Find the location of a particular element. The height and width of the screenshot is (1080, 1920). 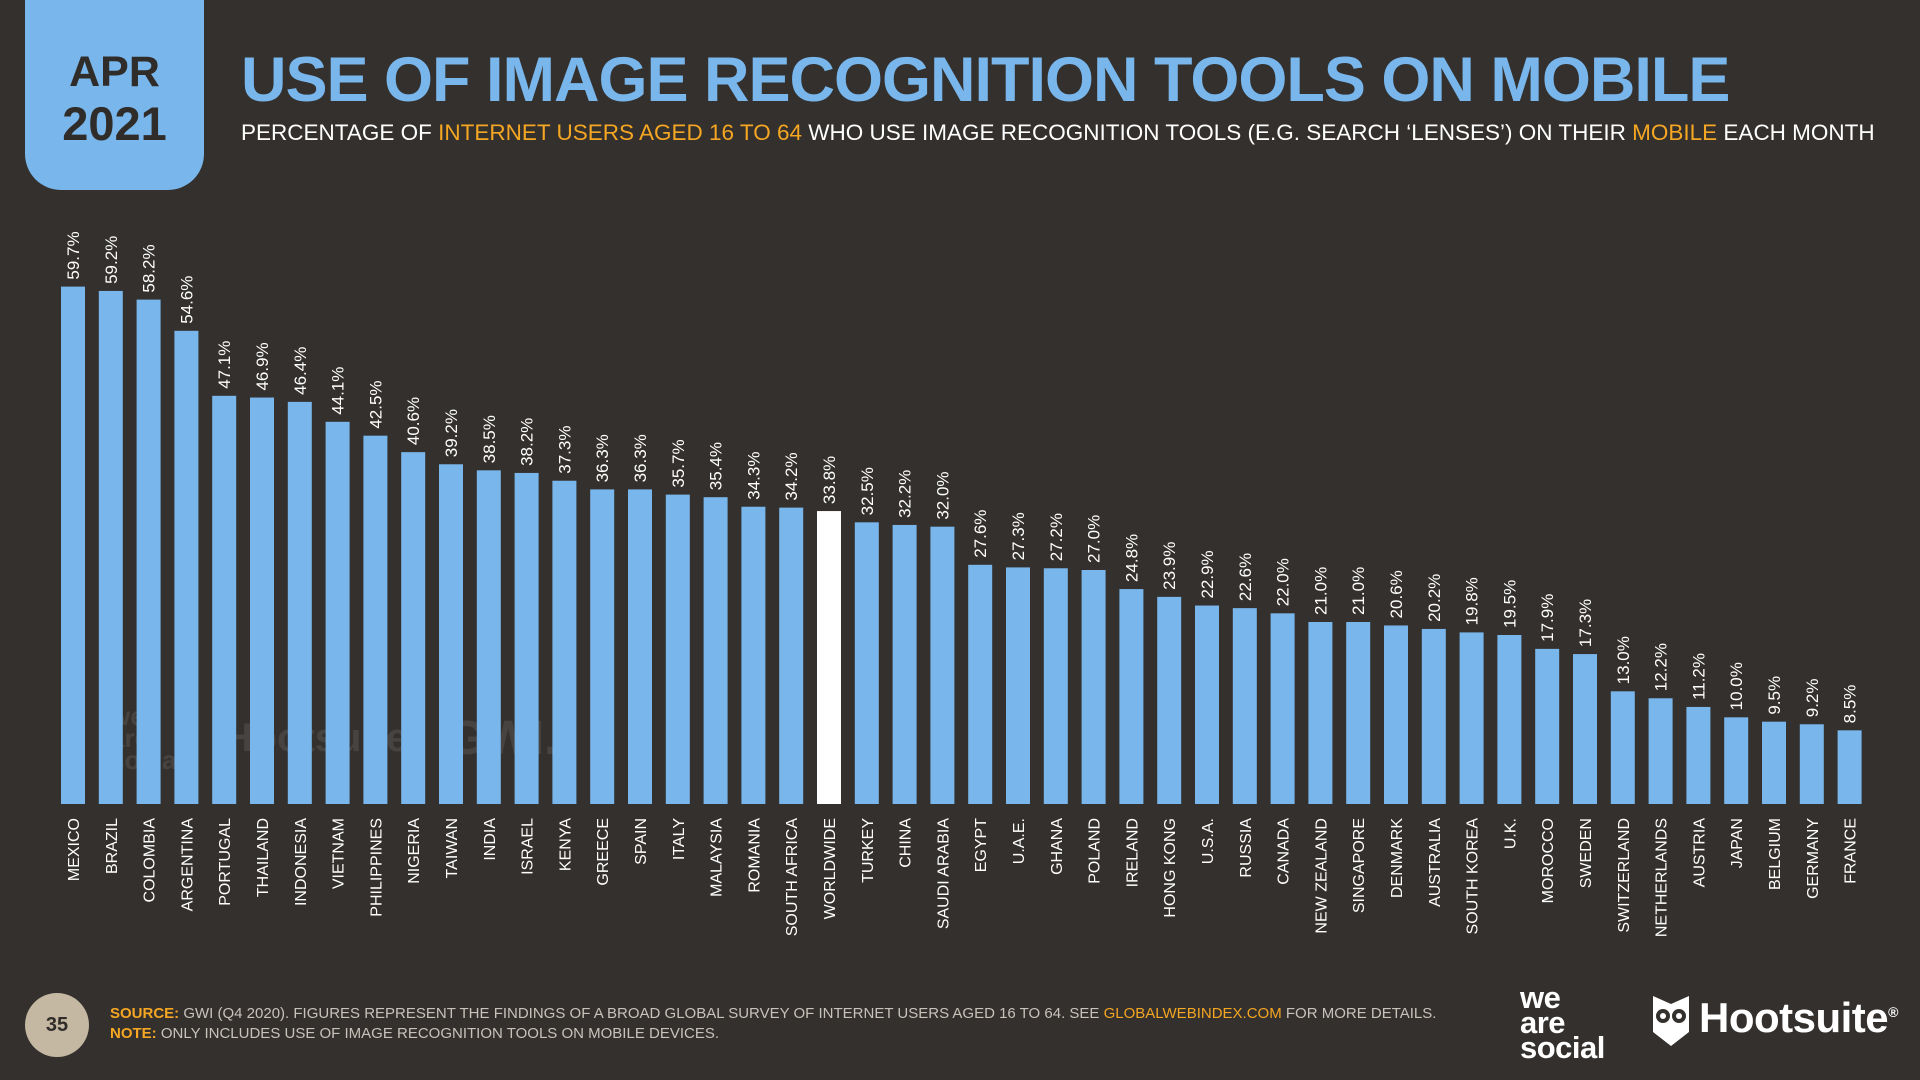

bar-south-korea is located at coordinates (1471, 718).